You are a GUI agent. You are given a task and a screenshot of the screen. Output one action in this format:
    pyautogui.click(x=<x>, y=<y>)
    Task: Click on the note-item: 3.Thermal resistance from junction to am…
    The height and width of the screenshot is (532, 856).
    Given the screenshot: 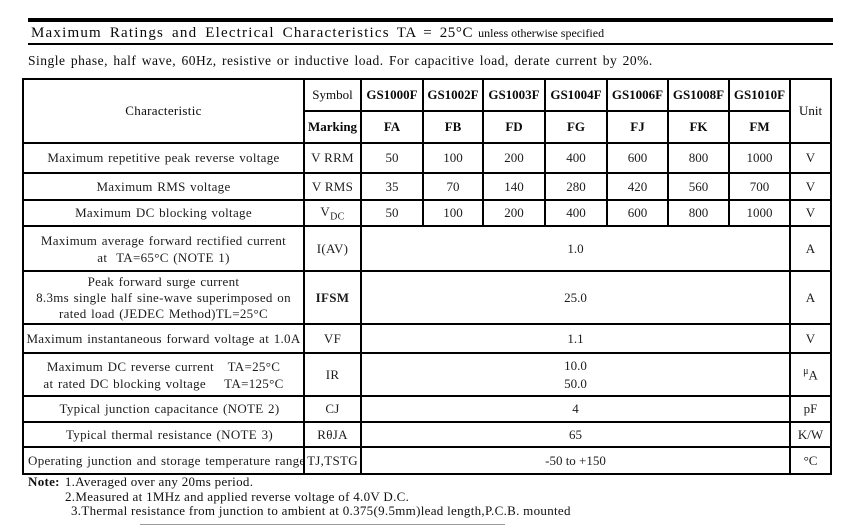 What is the action you would take?
    pyautogui.click(x=321, y=510)
    